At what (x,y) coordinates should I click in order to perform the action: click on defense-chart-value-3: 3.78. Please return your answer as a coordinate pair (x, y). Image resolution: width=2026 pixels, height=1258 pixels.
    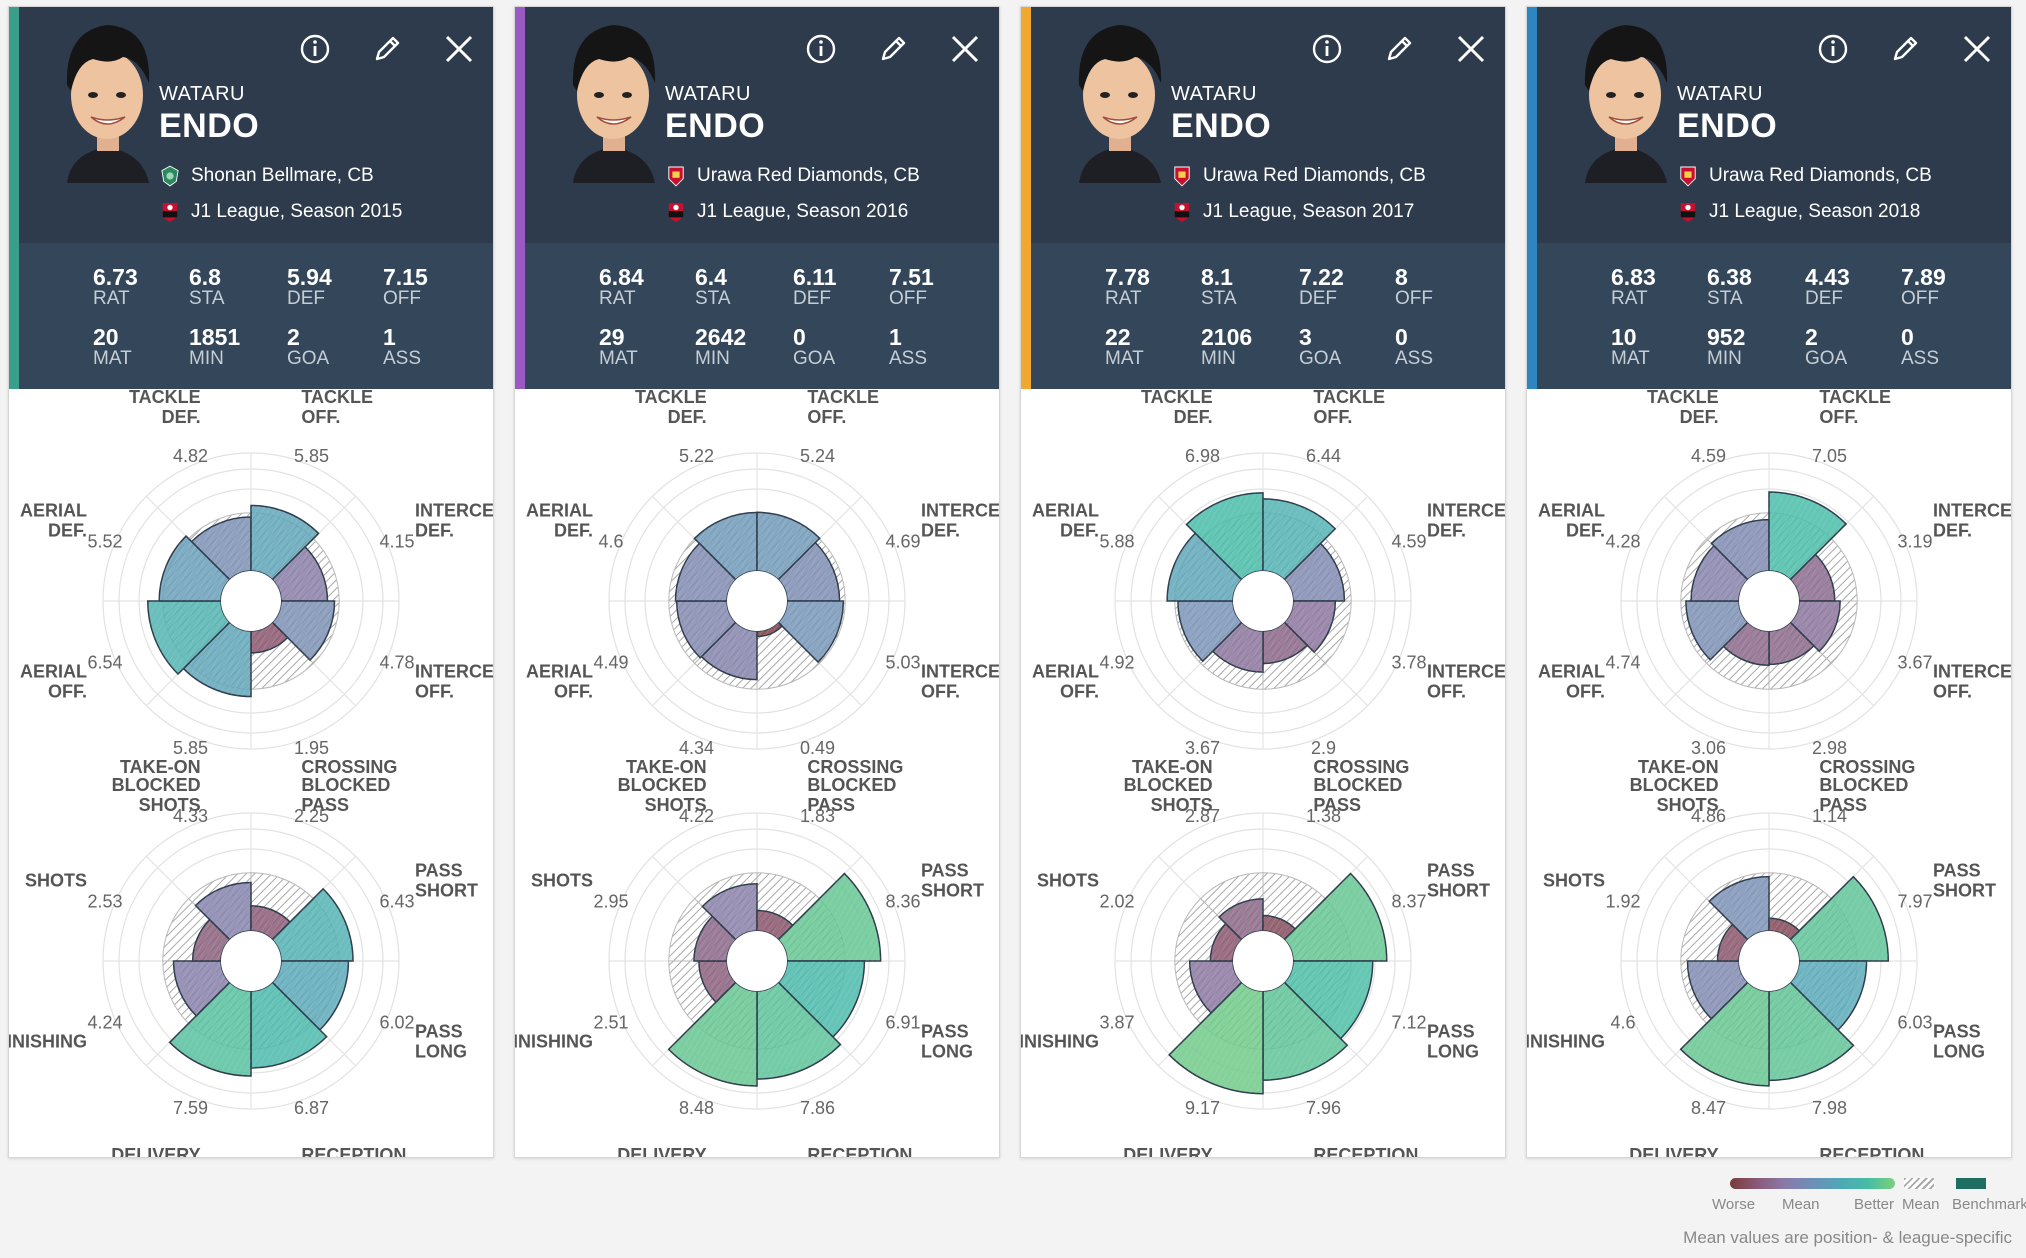
    Looking at the image, I should click on (1408, 662).